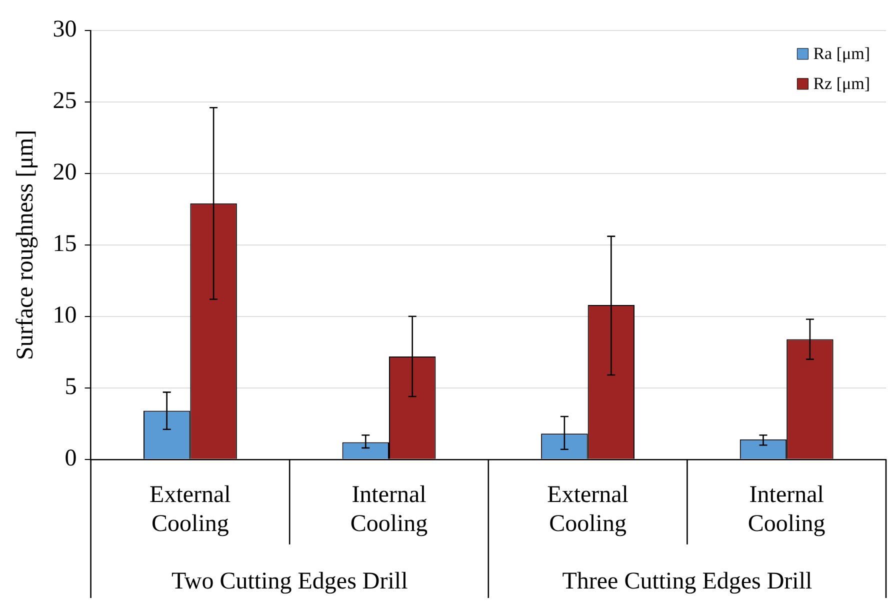 The width and height of the screenshot is (890, 601). I want to click on y-tick-label: 15, so click(64, 244).